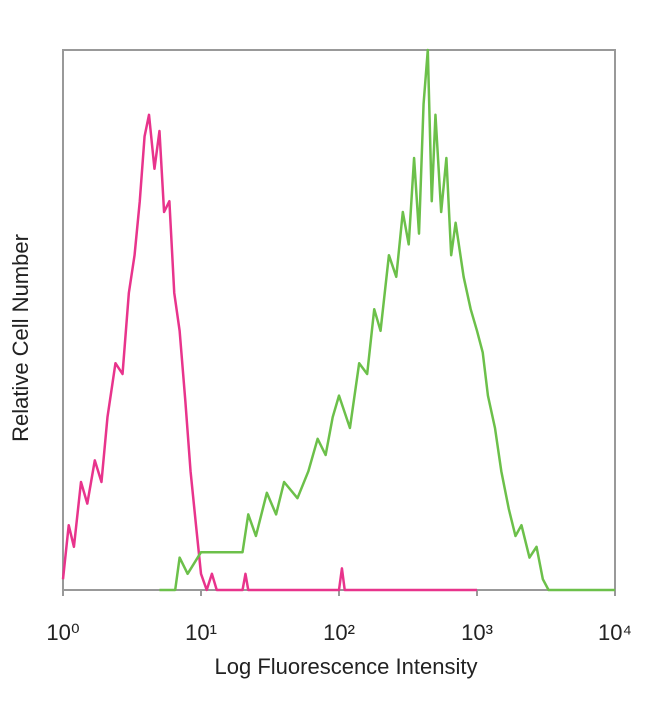 Image resolution: width=650 pixels, height=704 pixels. Describe the element at coordinates (615, 632) in the screenshot. I see `x-tick-label: 10⁴` at that location.